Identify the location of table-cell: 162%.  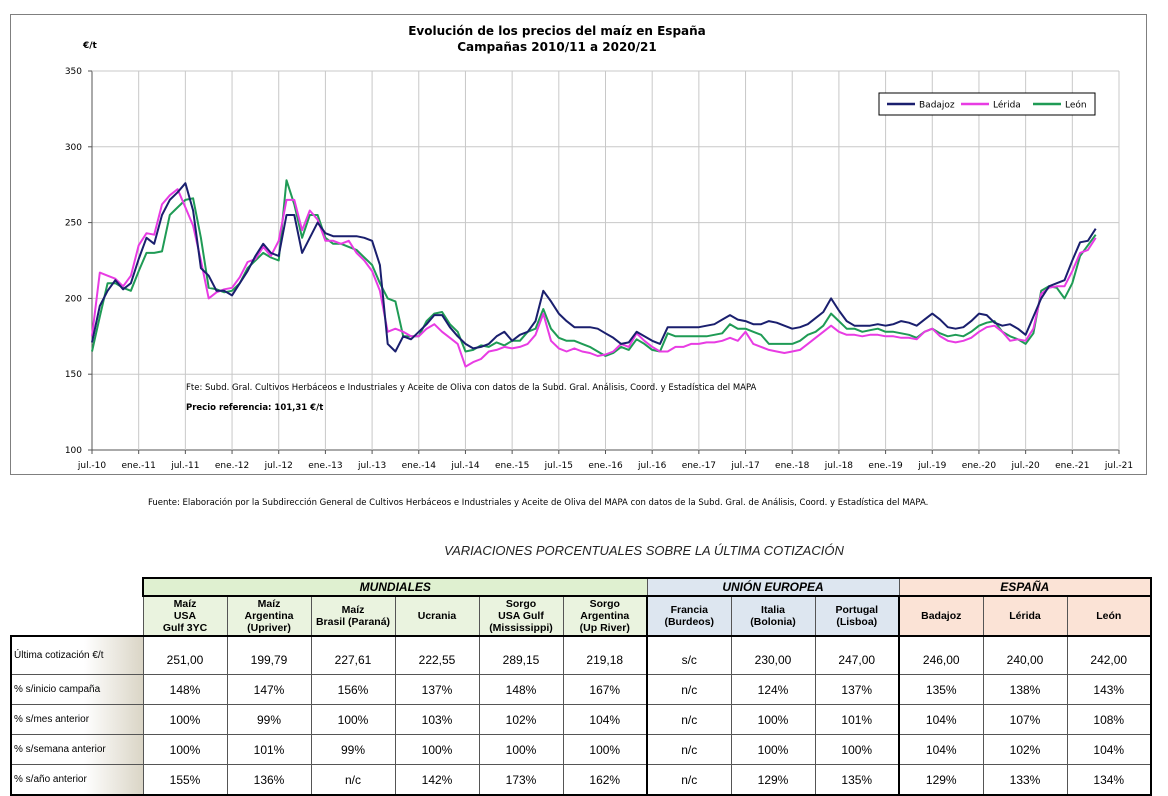
(605, 780).